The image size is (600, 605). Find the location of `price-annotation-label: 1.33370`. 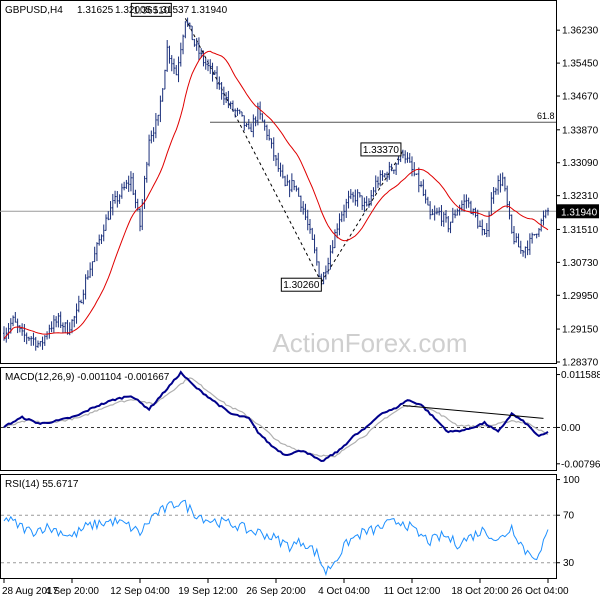

price-annotation-label: 1.33370 is located at coordinates (381, 150).